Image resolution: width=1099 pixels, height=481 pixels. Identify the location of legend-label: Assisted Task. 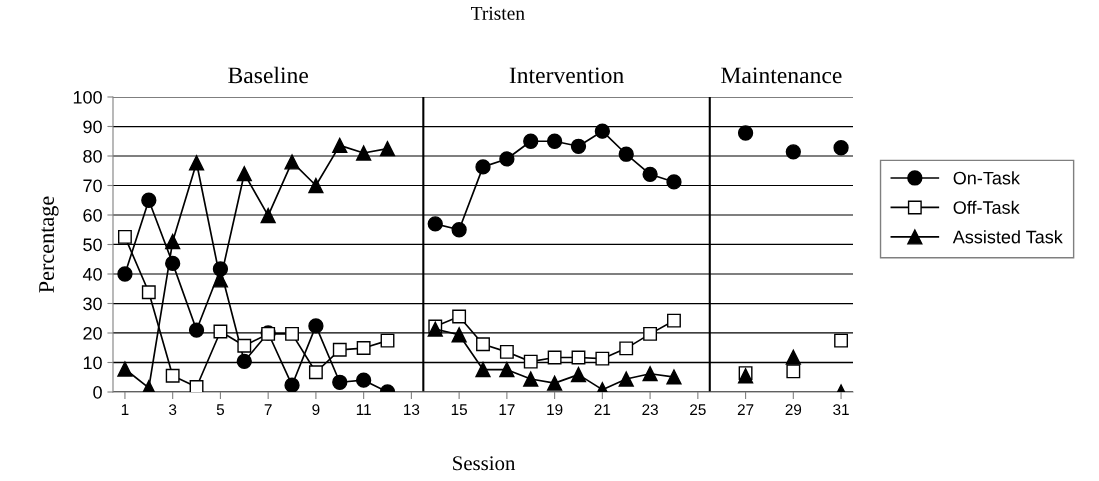
(1007, 237).